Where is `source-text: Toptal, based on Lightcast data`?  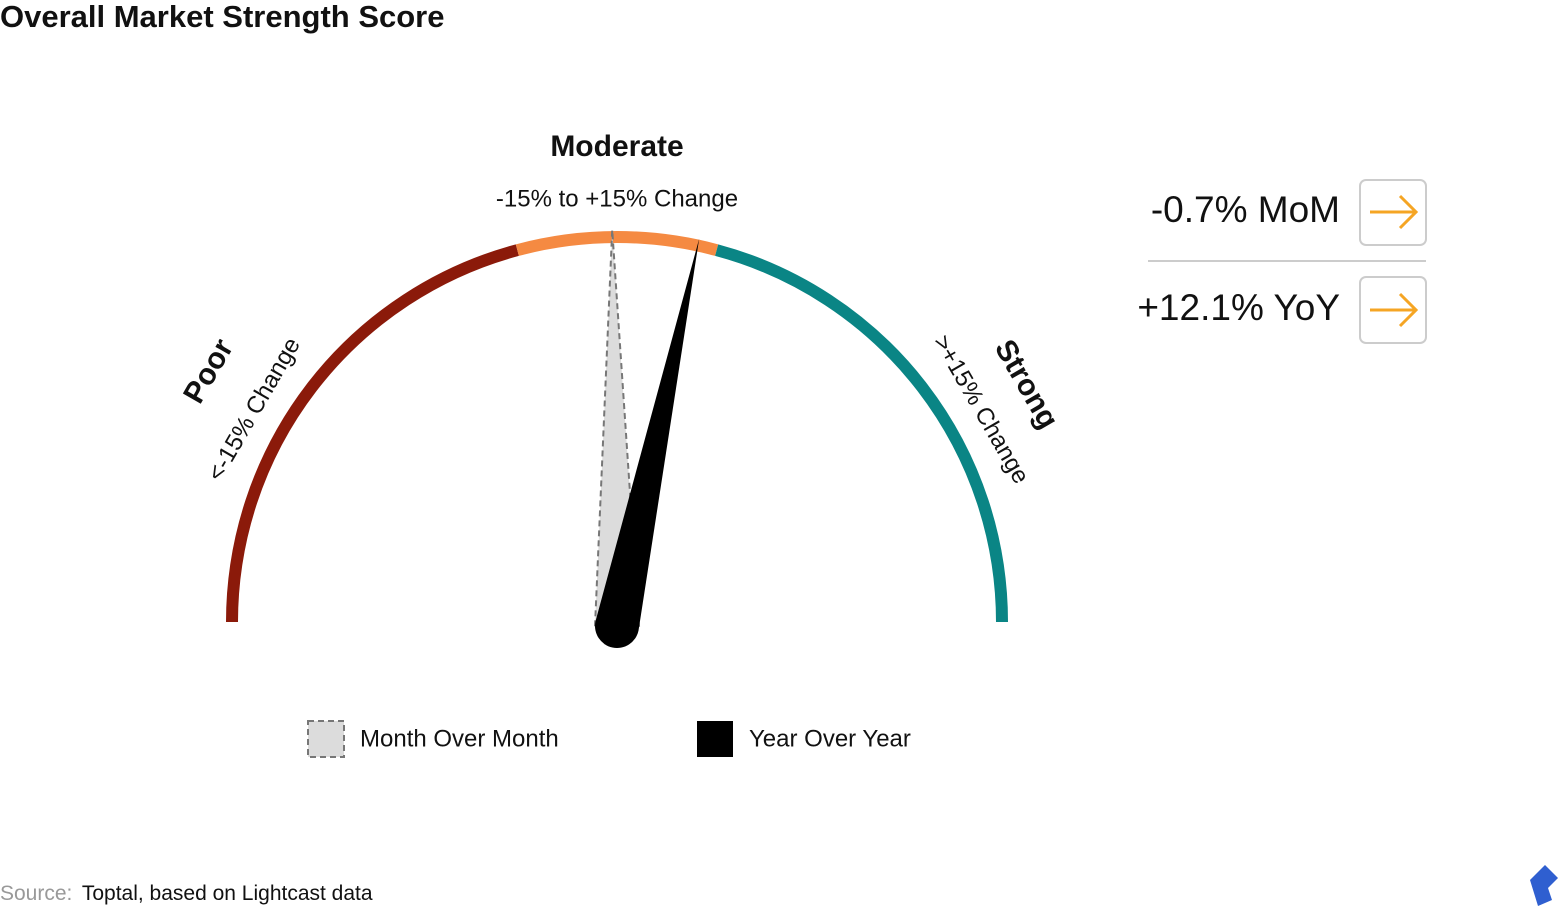
source-text: Toptal, based on Lightcast data is located at coordinates (227, 893).